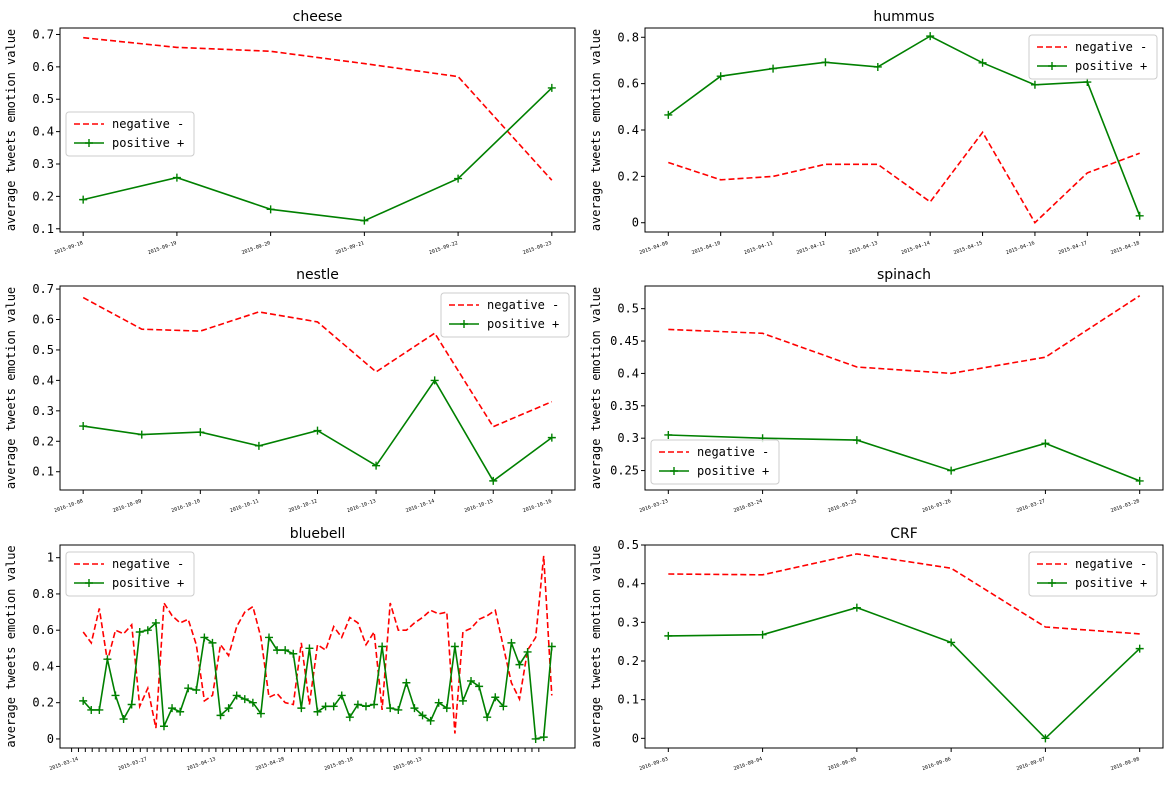 This screenshot has width=1175, height=785. Describe the element at coordinates (50, 558) in the screenshot. I see `y-tick-label: 1` at that location.